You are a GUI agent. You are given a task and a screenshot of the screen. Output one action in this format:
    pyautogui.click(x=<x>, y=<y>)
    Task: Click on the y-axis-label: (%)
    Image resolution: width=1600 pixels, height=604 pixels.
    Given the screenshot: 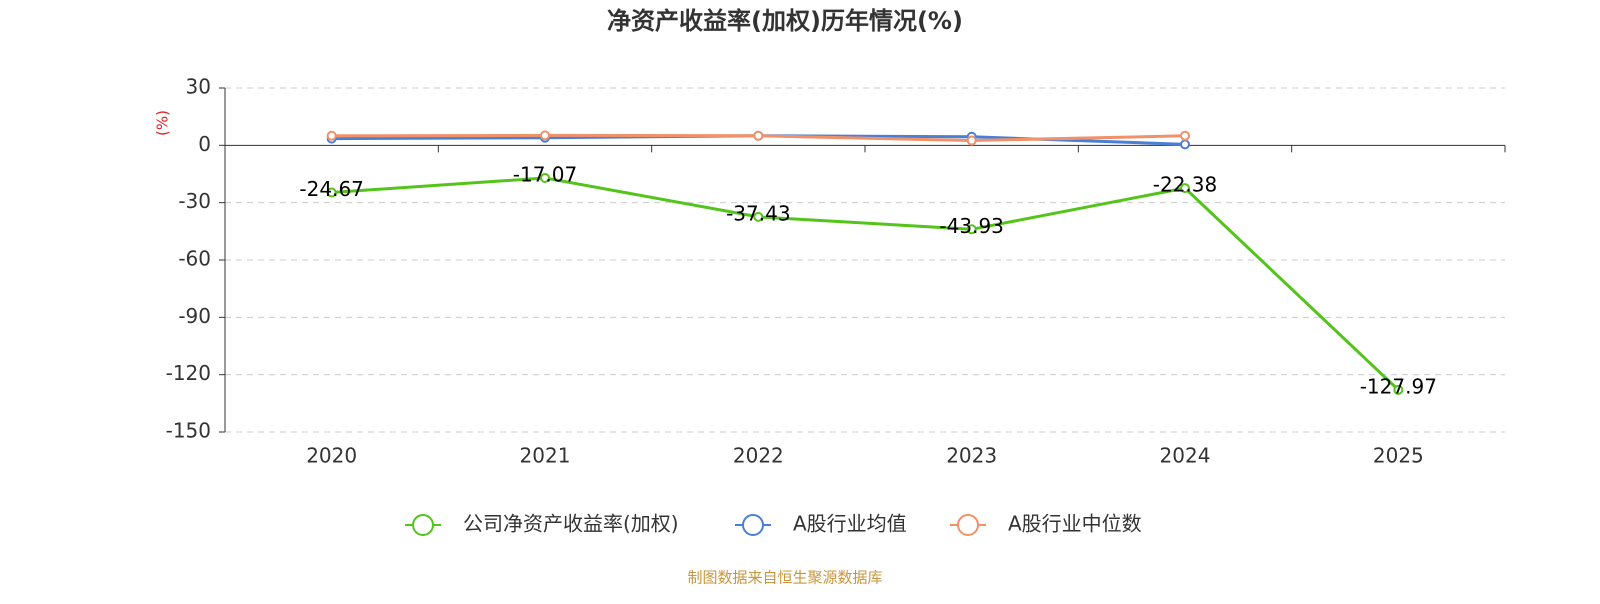 What is the action you would take?
    pyautogui.click(x=163, y=123)
    